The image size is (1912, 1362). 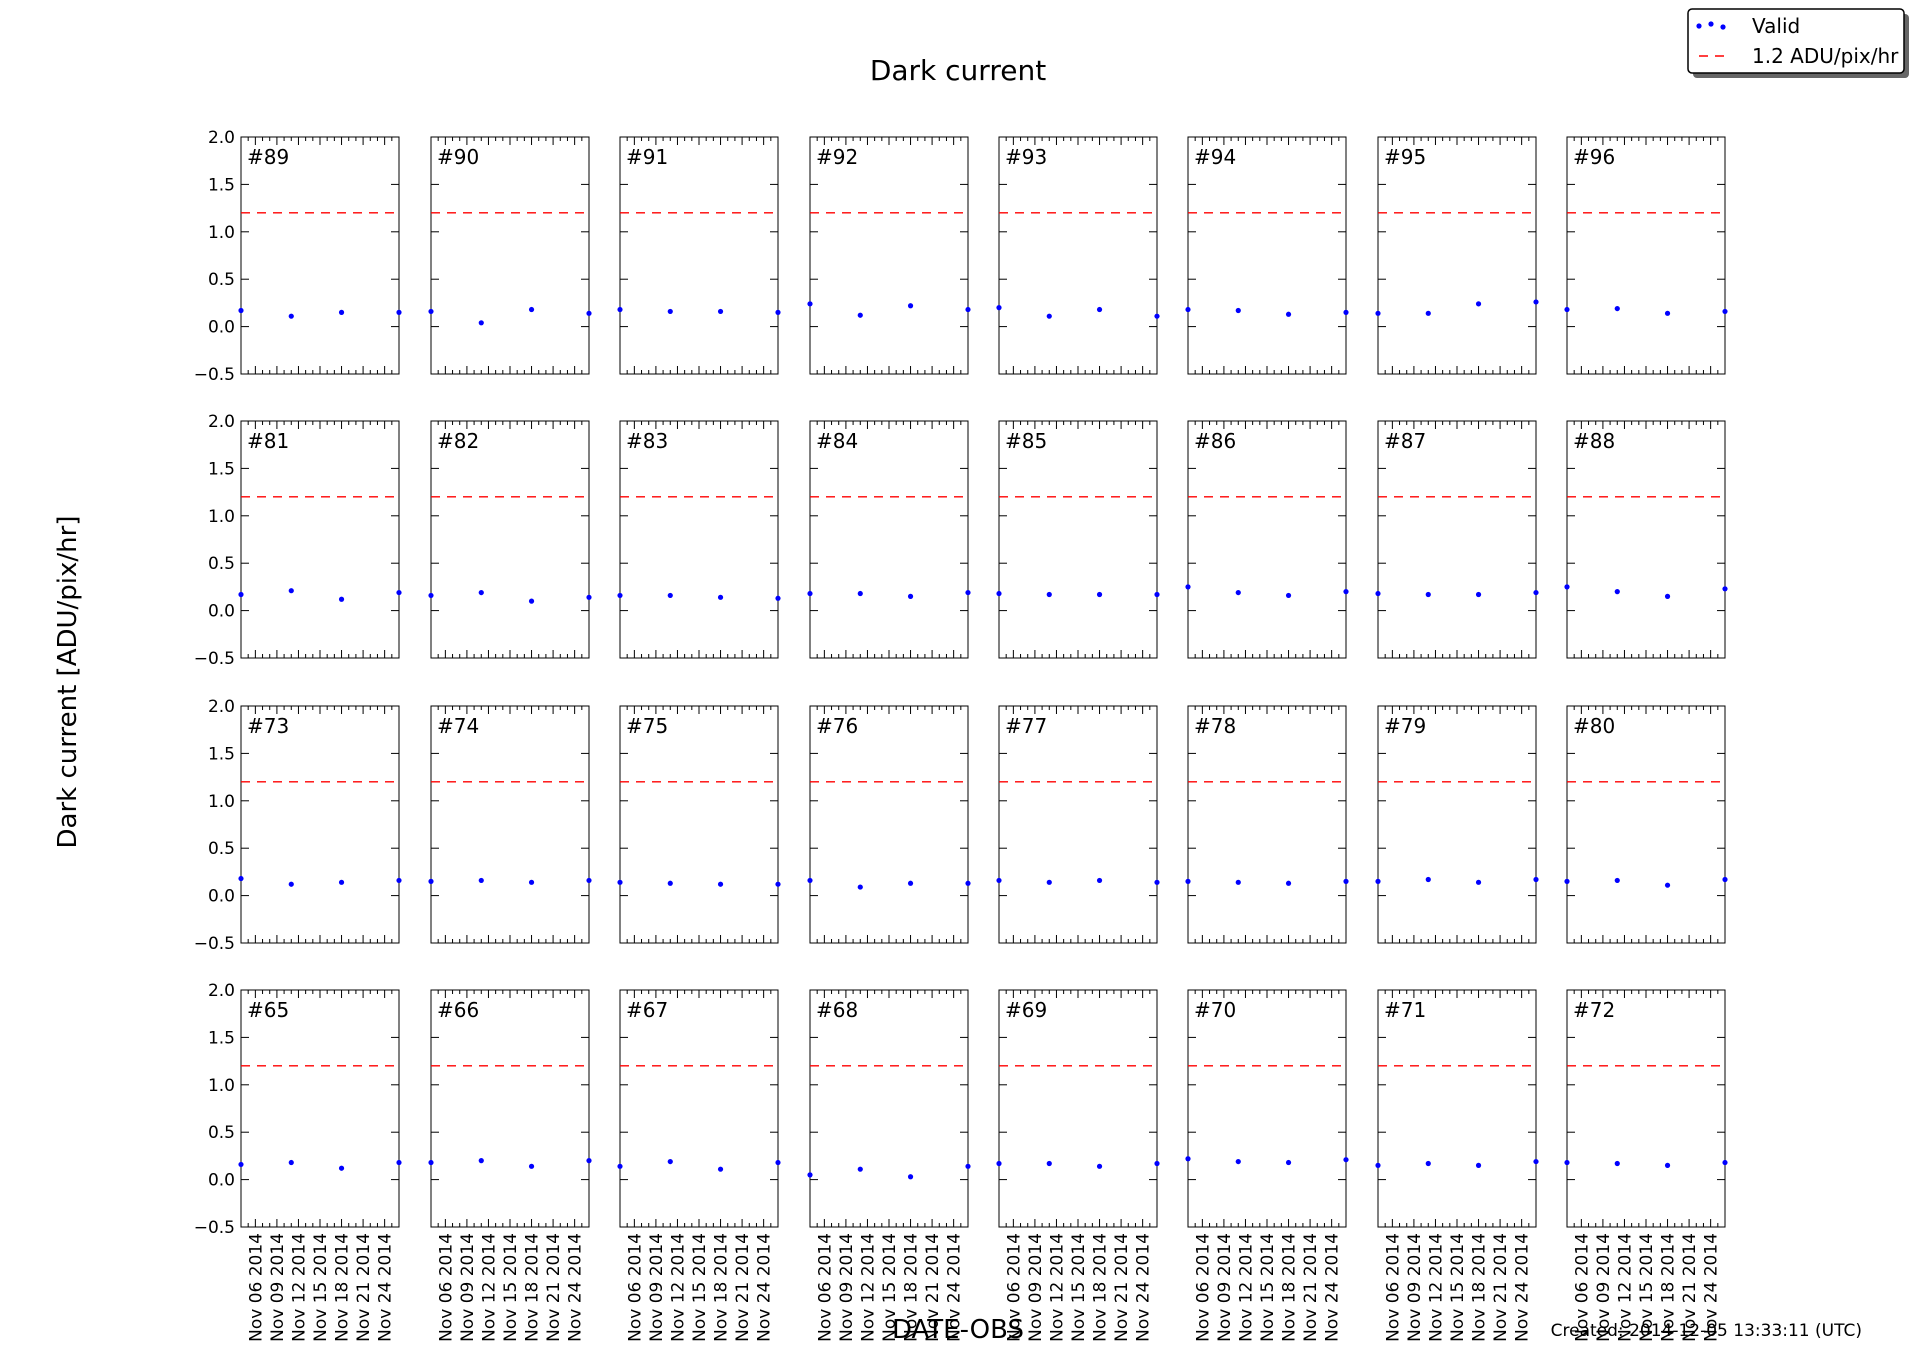 What do you see at coordinates (1825, 56) in the screenshot?
I see `legend-label-threshold: 1.2 ADU/pix/hr` at bounding box center [1825, 56].